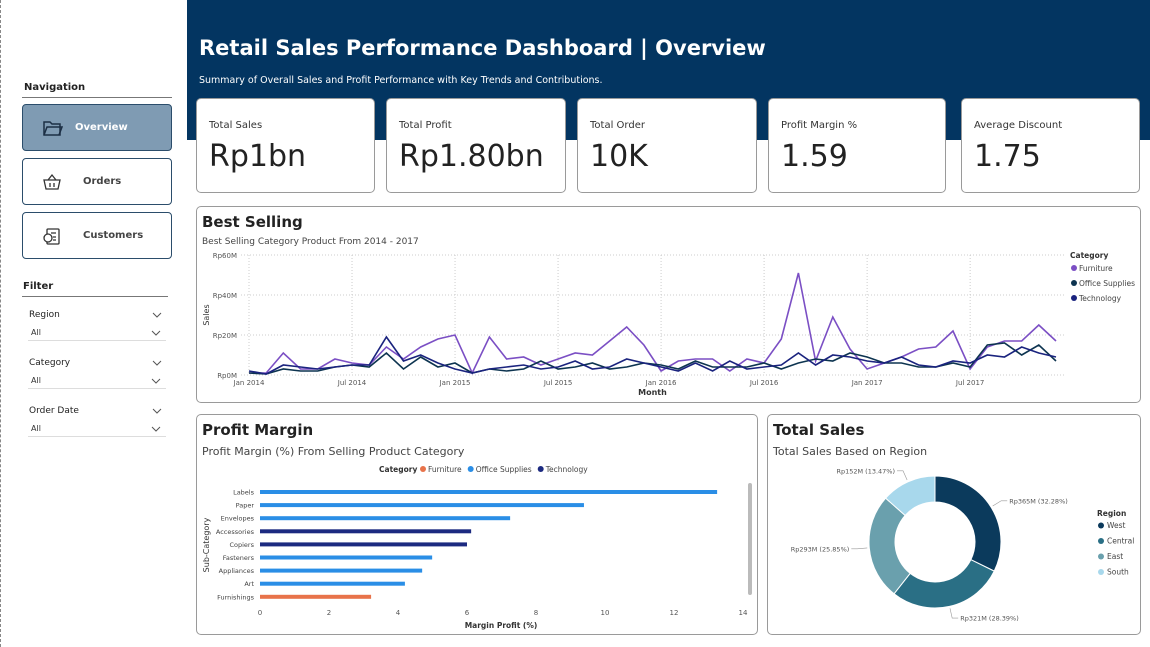 The width and height of the screenshot is (1150, 647). Describe the element at coordinates (849, 451) in the screenshot. I see `chart-subtitle: Total Sales Based on Region` at that location.